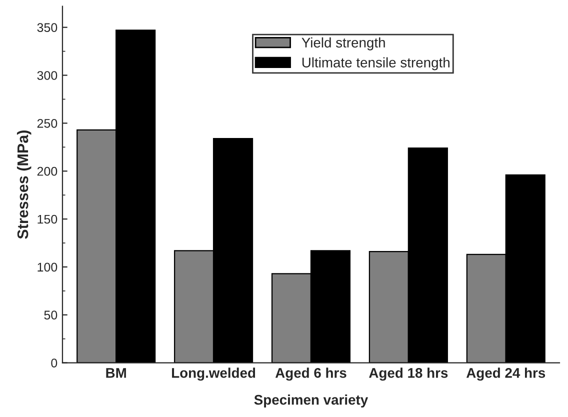  What do you see at coordinates (343, 43) in the screenshot?
I see `legend-label: Yield strength` at bounding box center [343, 43].